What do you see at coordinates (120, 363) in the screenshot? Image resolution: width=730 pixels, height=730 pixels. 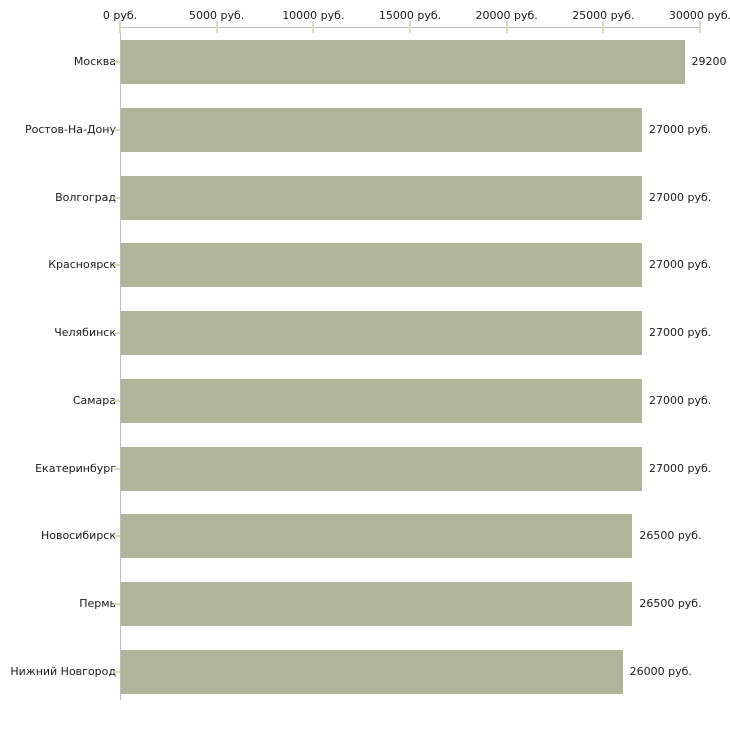 I see `y-axis-line` at bounding box center [120, 363].